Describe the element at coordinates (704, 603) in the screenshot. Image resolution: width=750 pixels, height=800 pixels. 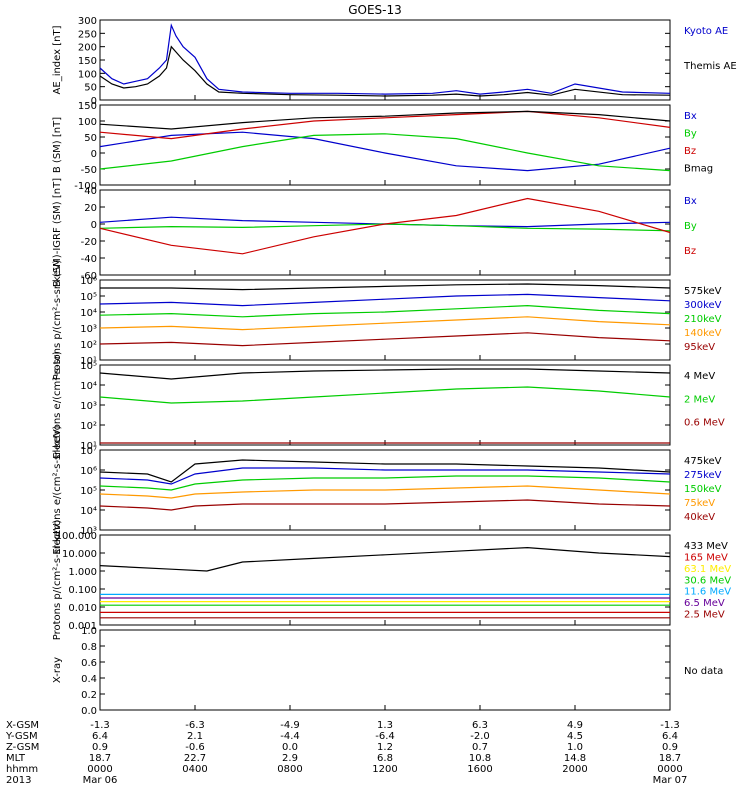
I see `legend-label: 6.5 MeV` at that location.